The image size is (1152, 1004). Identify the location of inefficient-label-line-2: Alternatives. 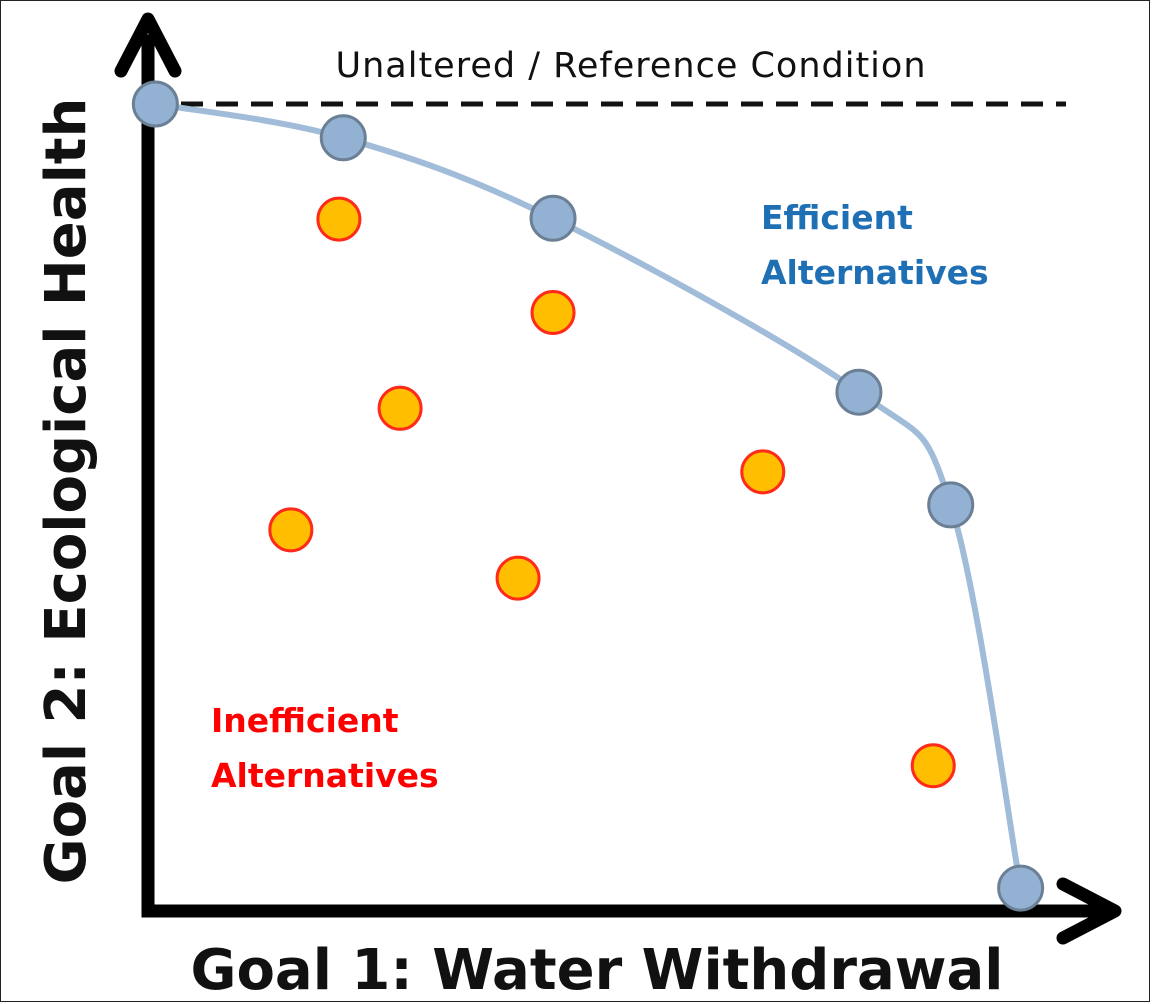
(325, 775).